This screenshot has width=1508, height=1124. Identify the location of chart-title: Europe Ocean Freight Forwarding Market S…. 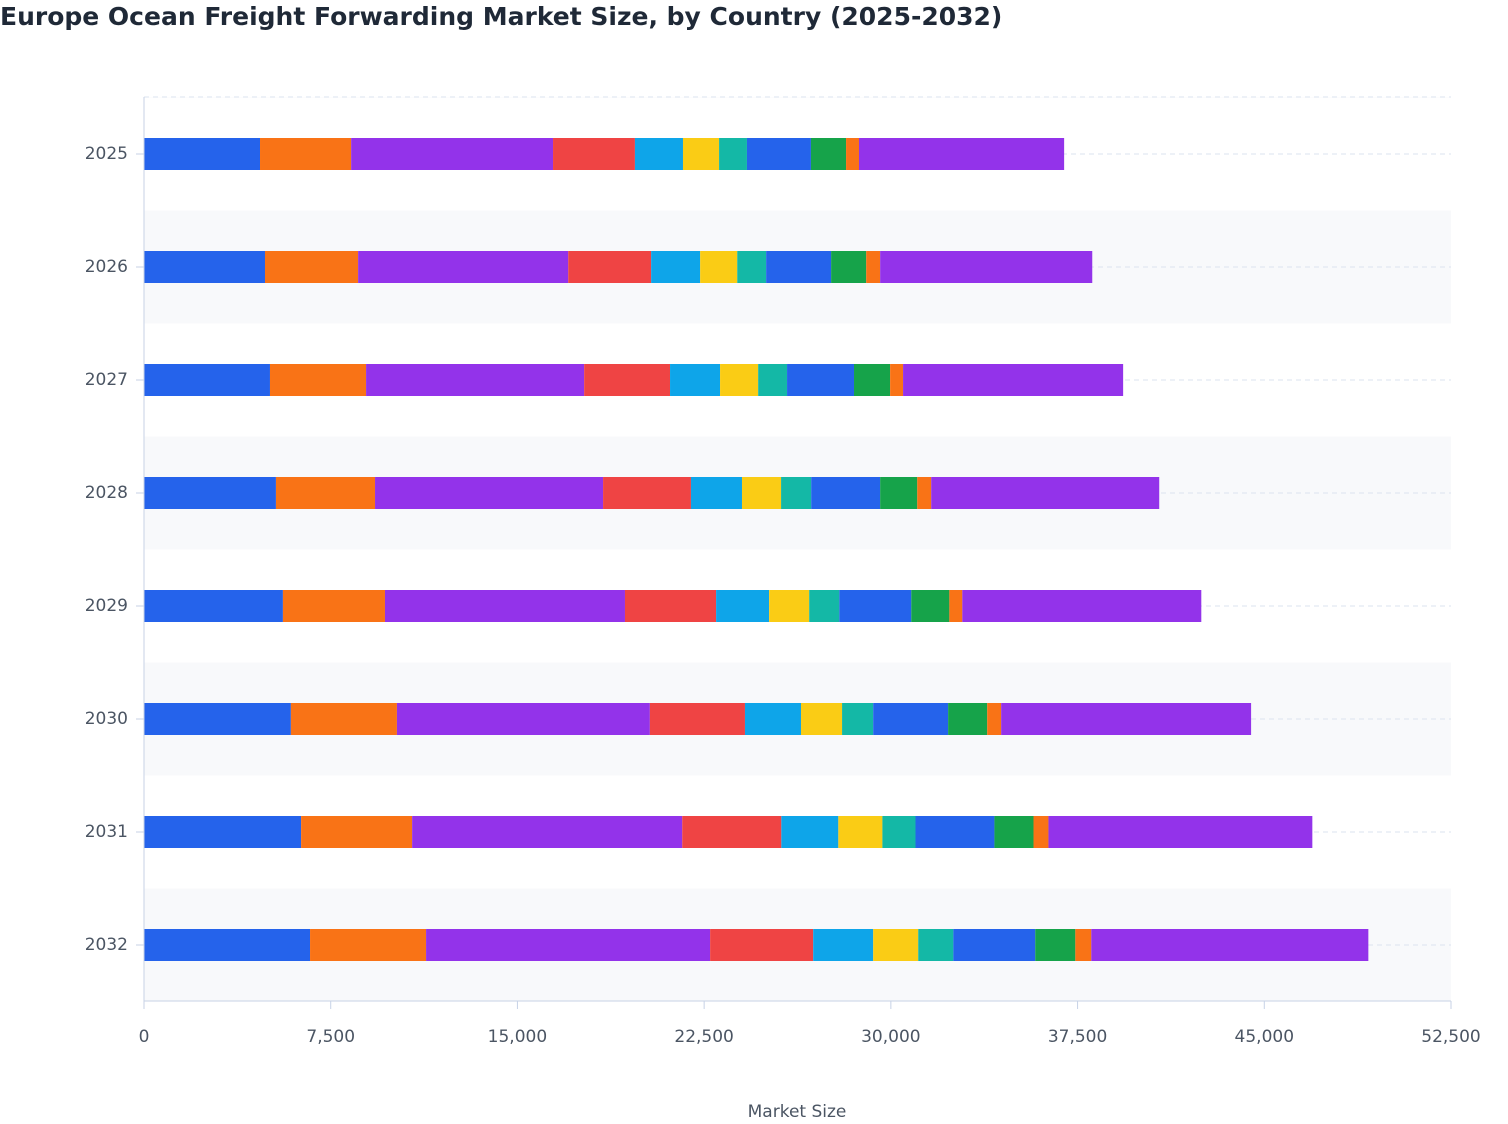
(501, 16).